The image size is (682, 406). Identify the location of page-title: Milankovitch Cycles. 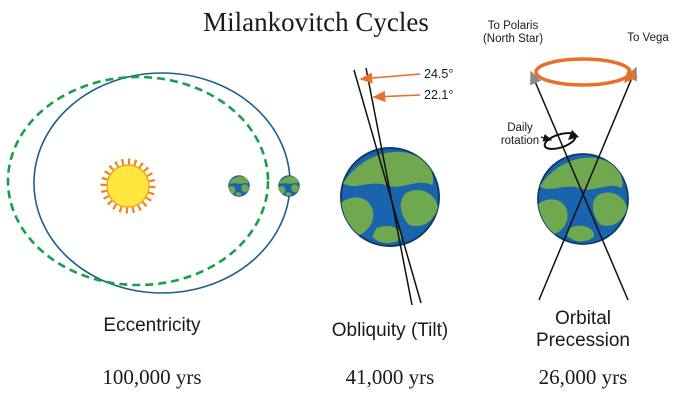
(316, 22).